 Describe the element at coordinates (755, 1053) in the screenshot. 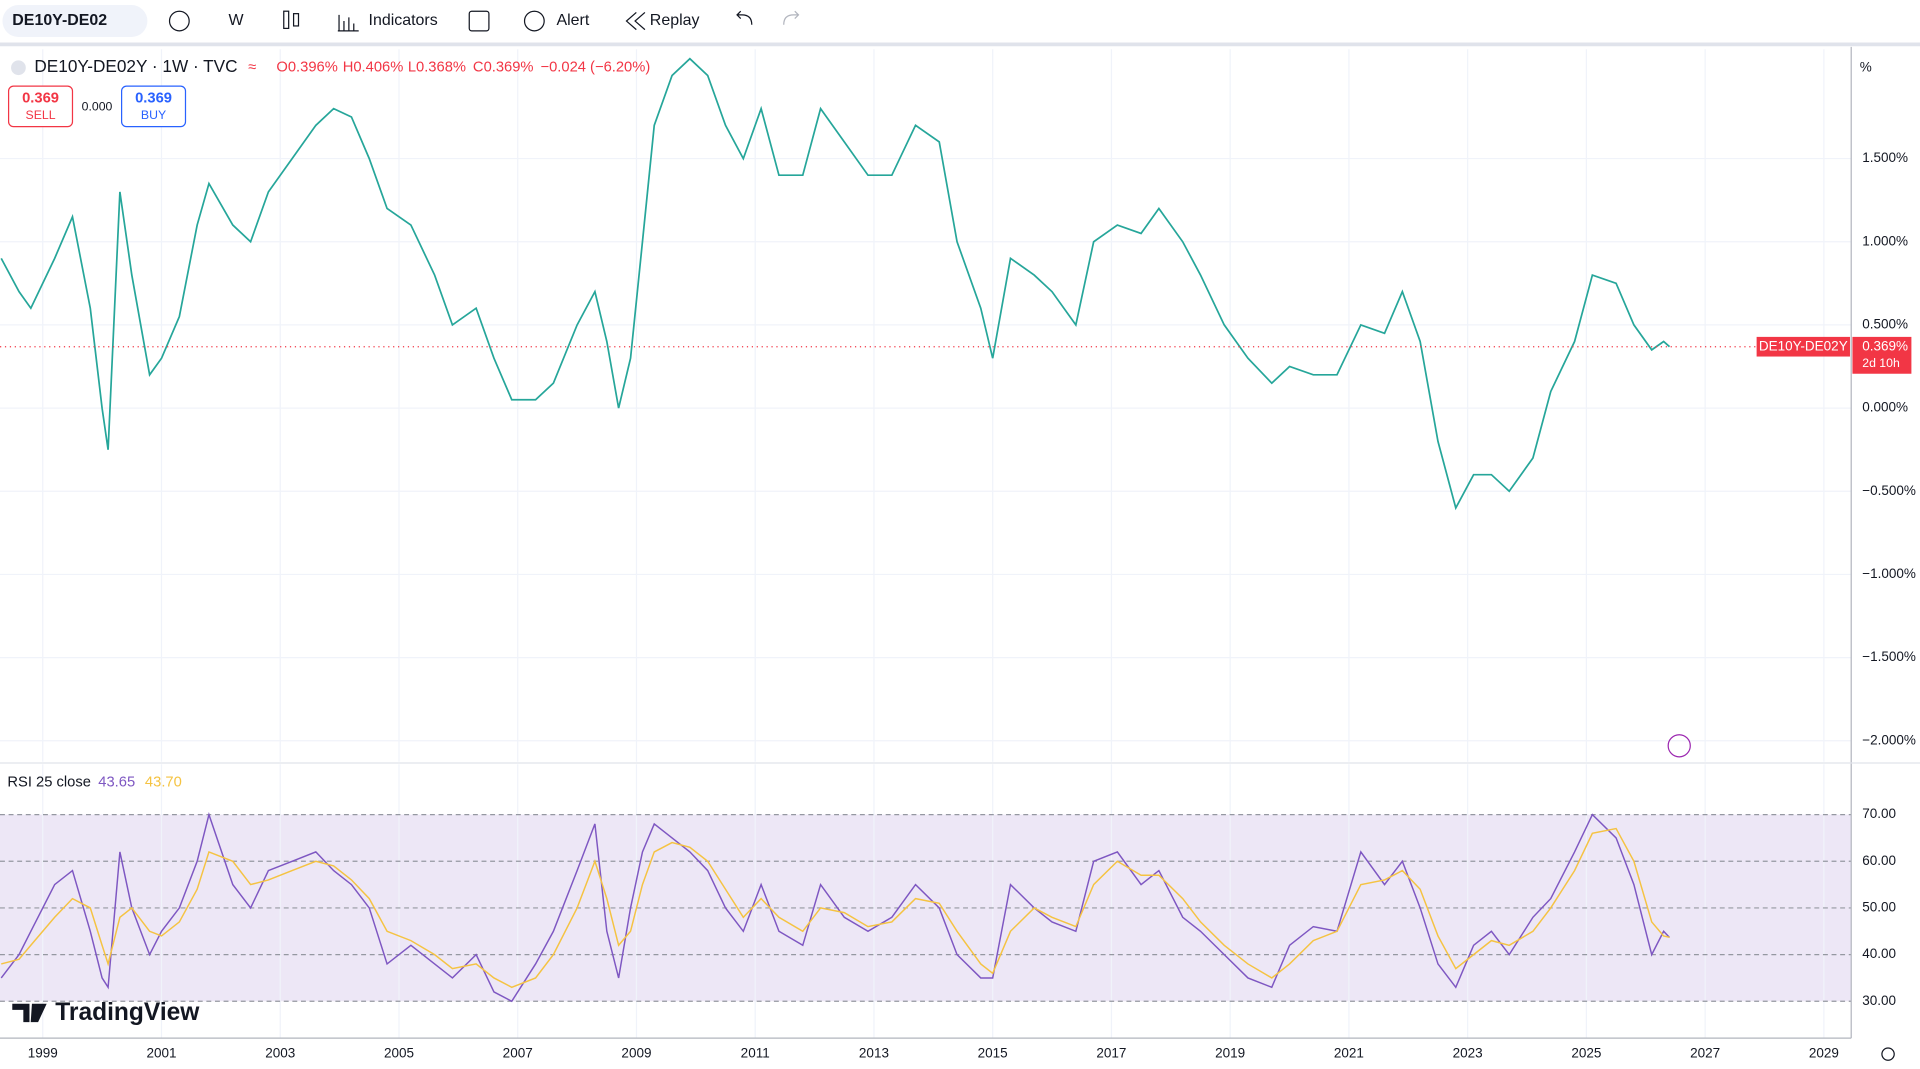

I see `x-tick-label: 2011` at that location.